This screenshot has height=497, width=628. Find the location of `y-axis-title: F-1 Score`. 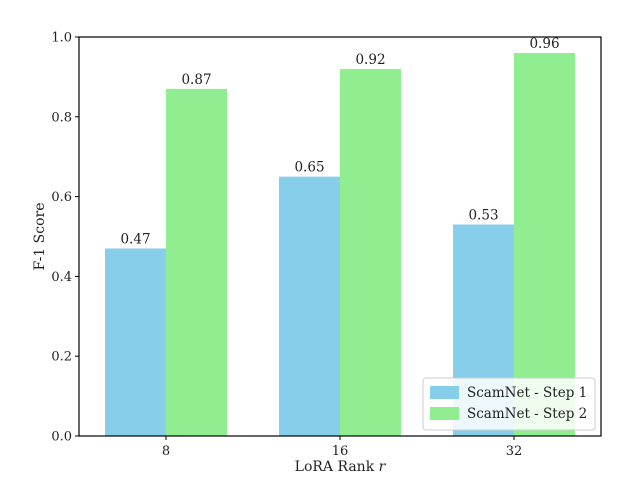

y-axis-title: F-1 Score is located at coordinates (40, 236).